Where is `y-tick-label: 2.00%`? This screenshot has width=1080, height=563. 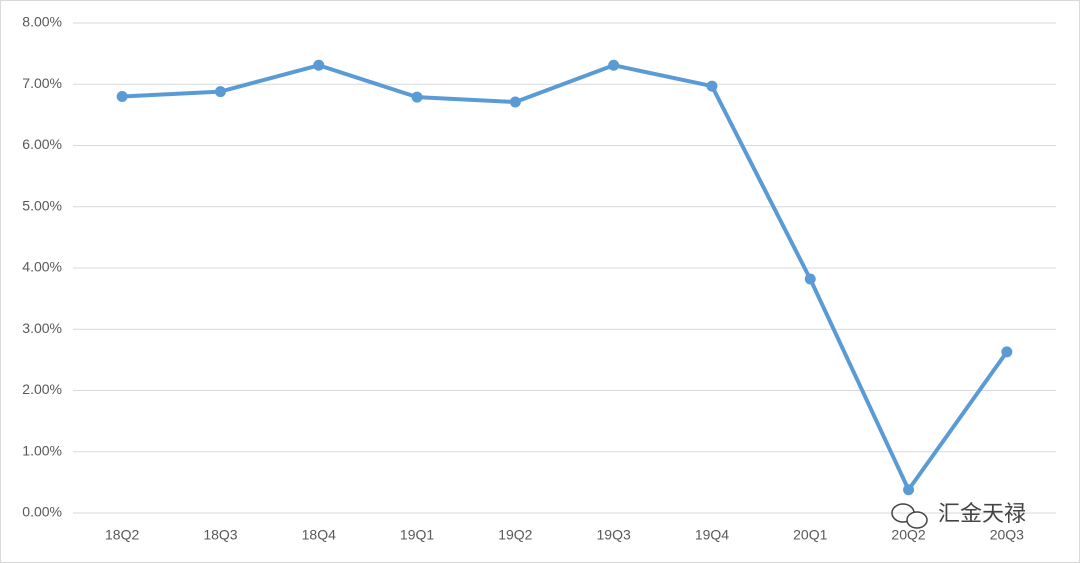 y-tick-label: 2.00% is located at coordinates (42, 389).